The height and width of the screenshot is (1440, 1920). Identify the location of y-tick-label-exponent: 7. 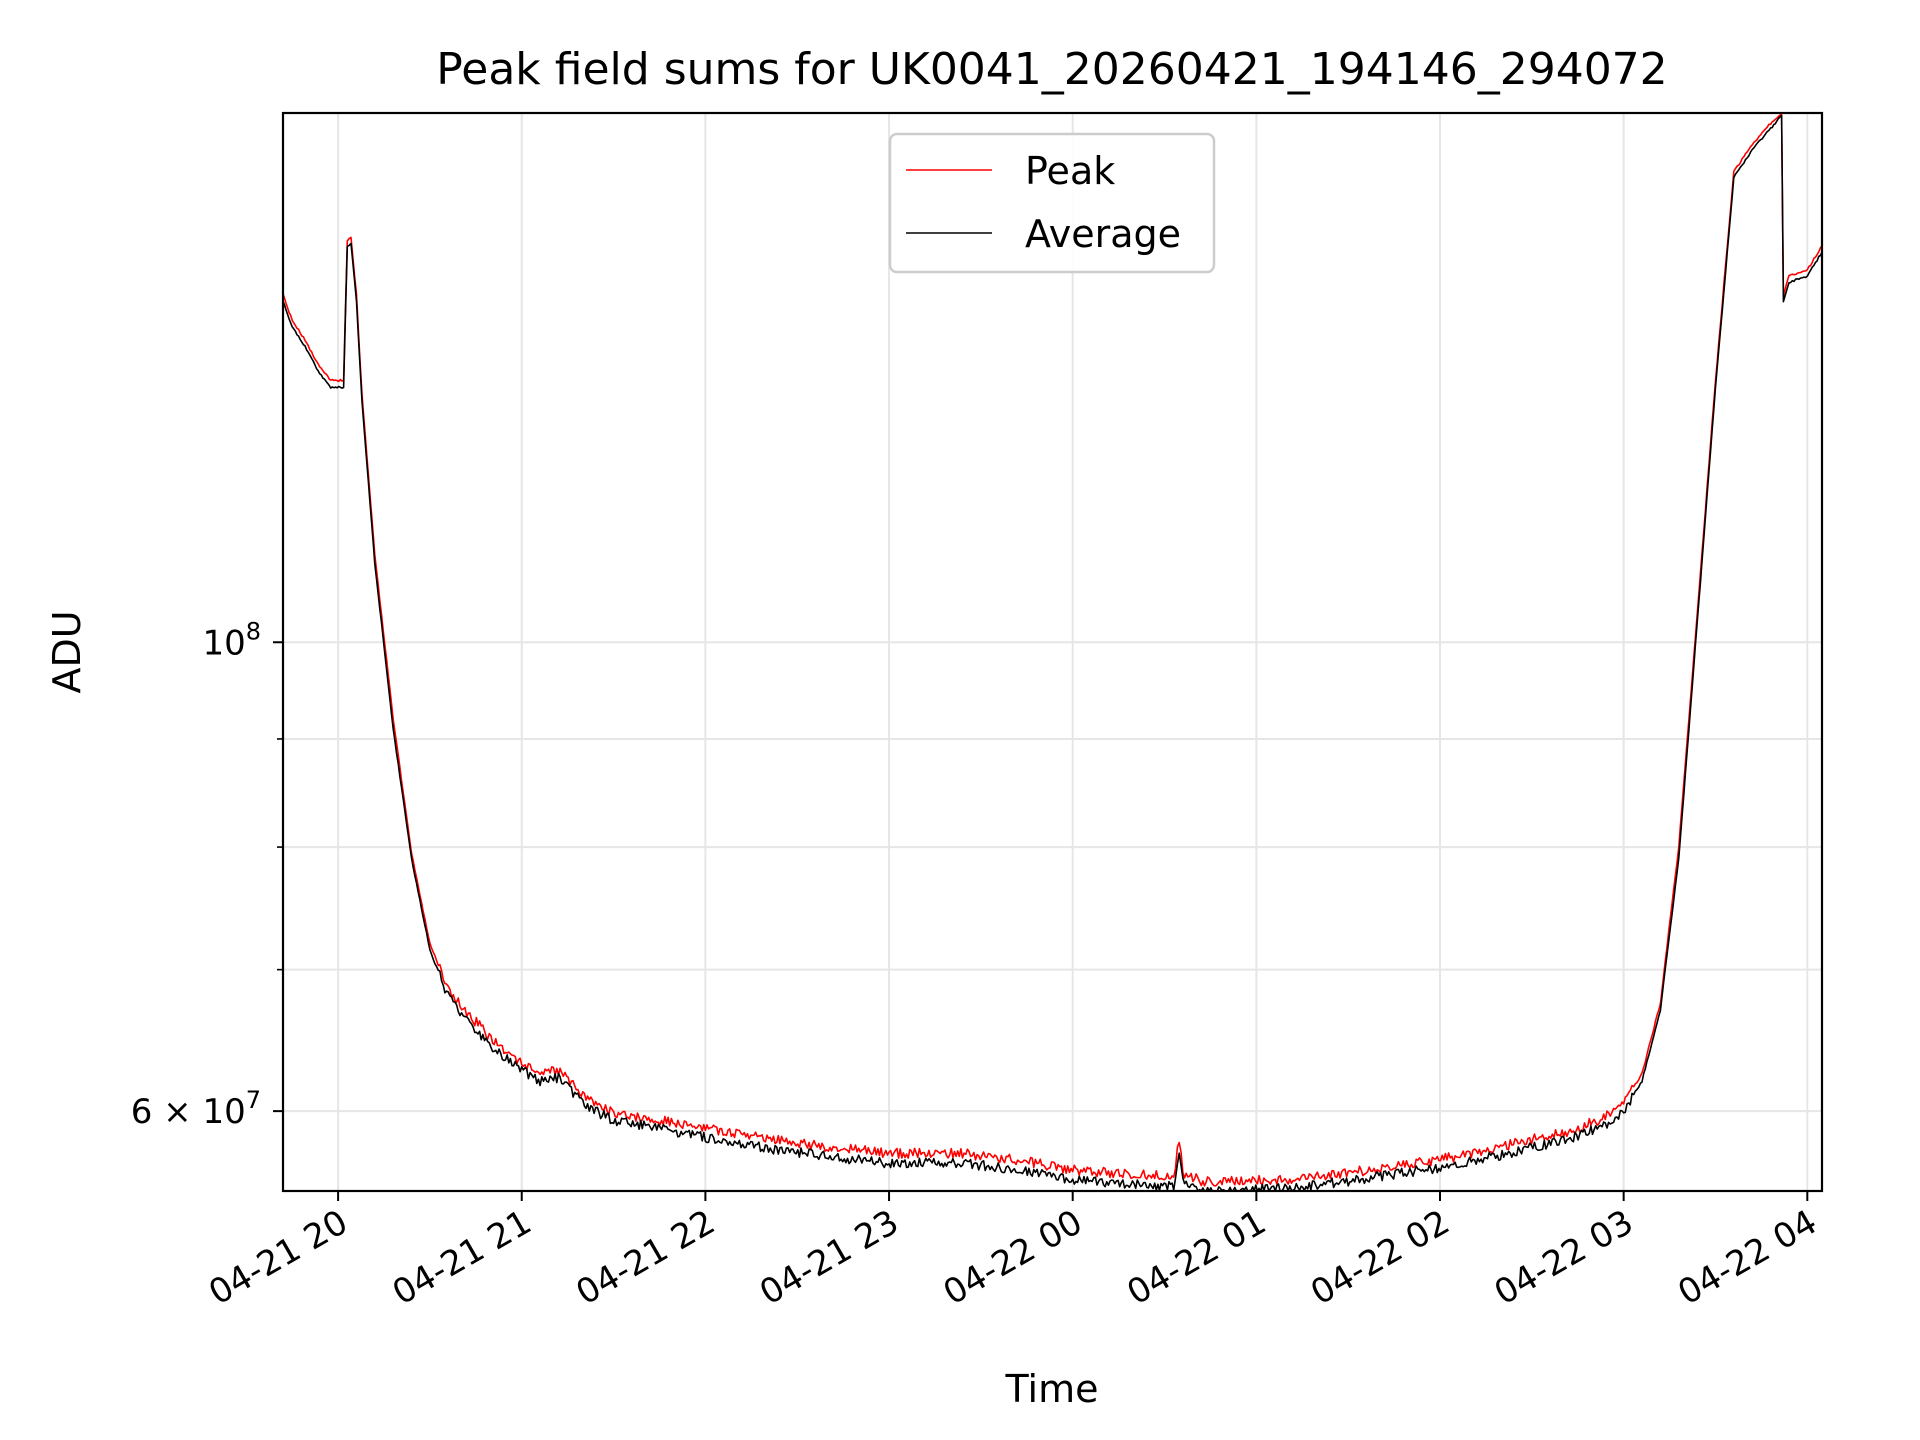
(253, 1100).